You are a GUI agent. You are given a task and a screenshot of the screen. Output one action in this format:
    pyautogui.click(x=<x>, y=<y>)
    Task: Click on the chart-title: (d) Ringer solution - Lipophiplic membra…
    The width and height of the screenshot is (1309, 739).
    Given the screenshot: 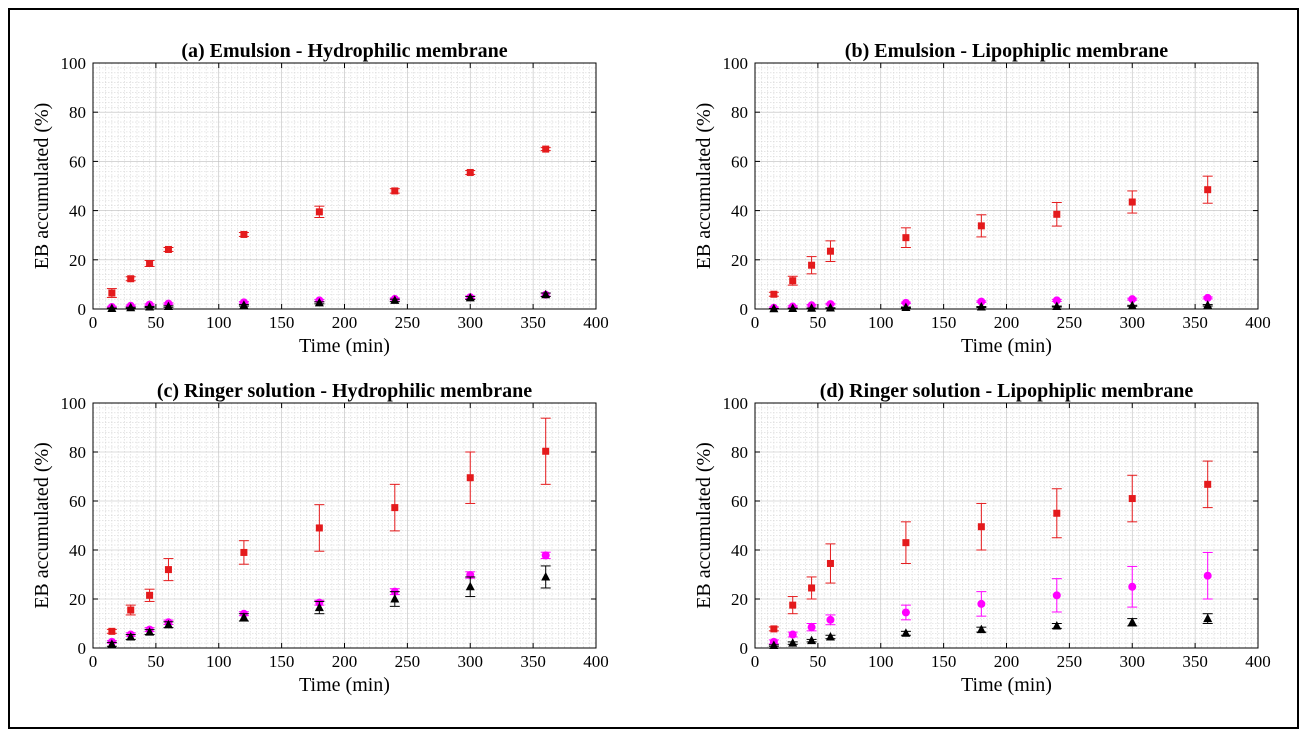 What is the action you would take?
    pyautogui.click(x=1007, y=391)
    